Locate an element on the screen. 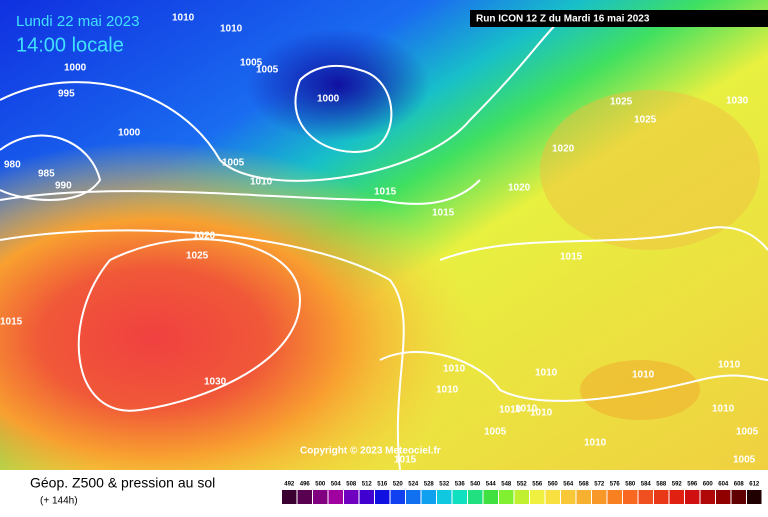  scale-label: 608 is located at coordinates (739, 485).